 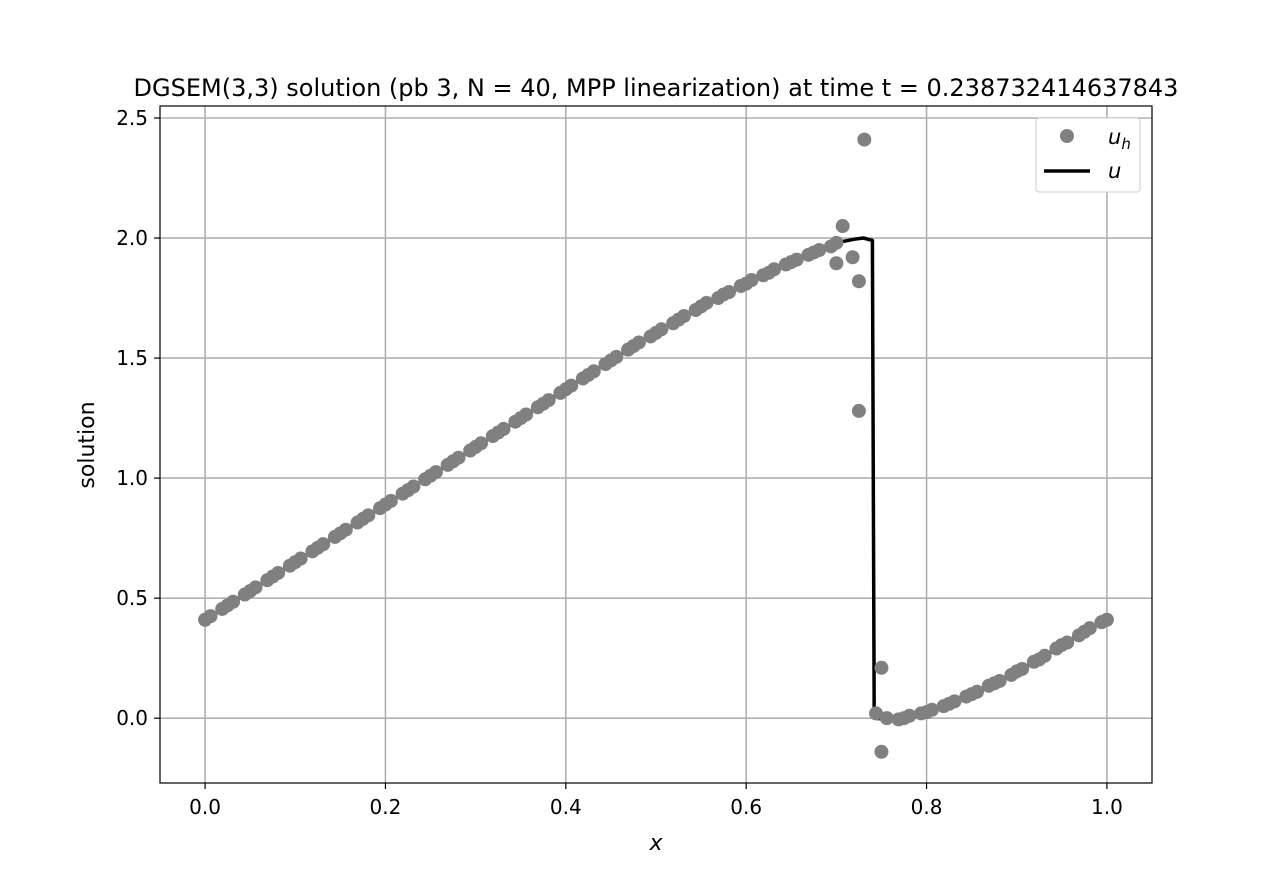 I want to click on x-axis-label: x, so click(x=655, y=843).